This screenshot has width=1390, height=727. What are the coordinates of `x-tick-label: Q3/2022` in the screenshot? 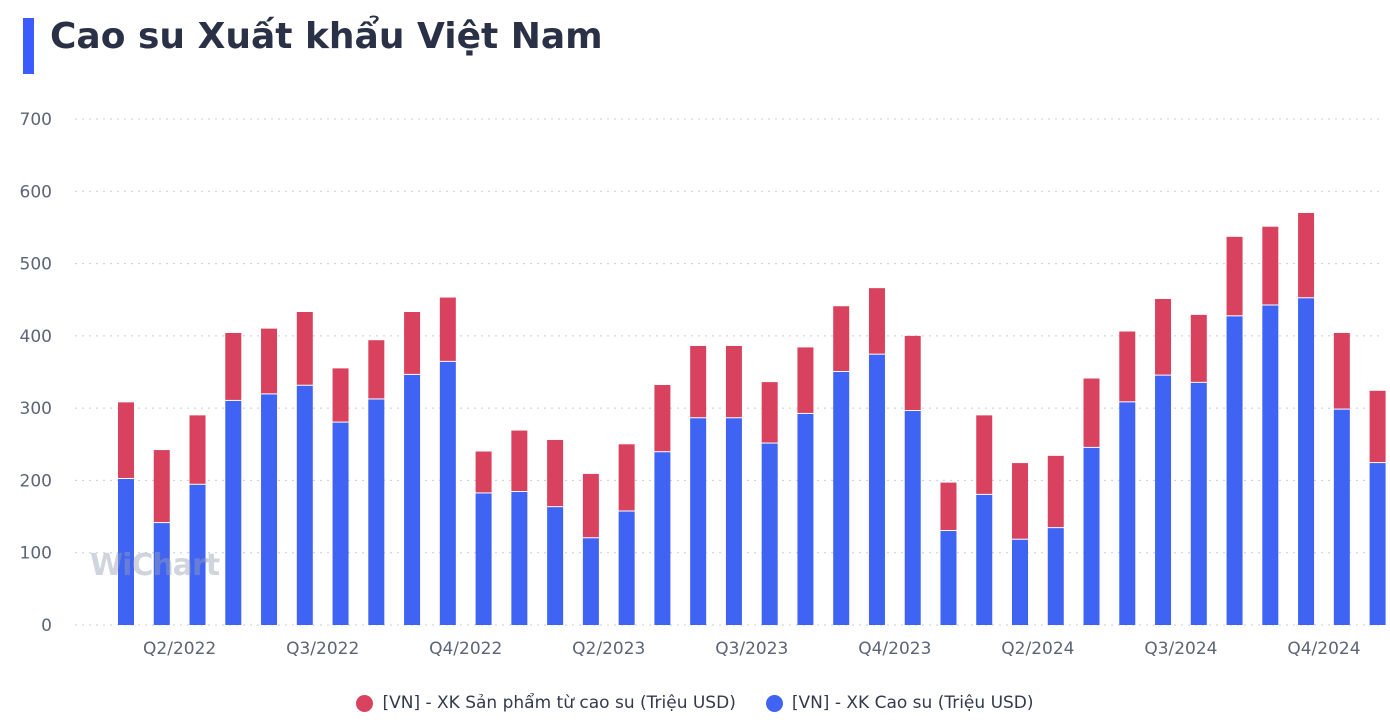 It's located at (322, 649).